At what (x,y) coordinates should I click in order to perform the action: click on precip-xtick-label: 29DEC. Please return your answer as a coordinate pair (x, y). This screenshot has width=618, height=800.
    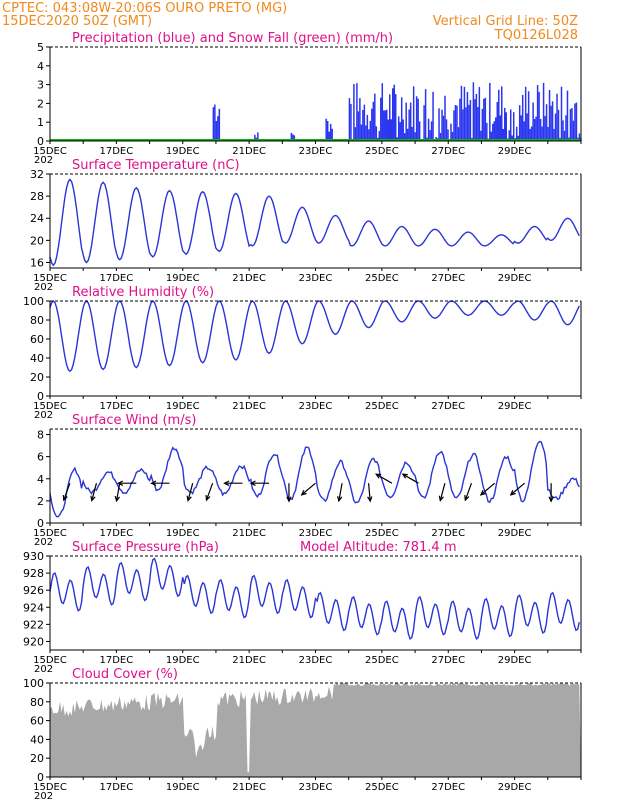
    Looking at the image, I should click on (515, 151).